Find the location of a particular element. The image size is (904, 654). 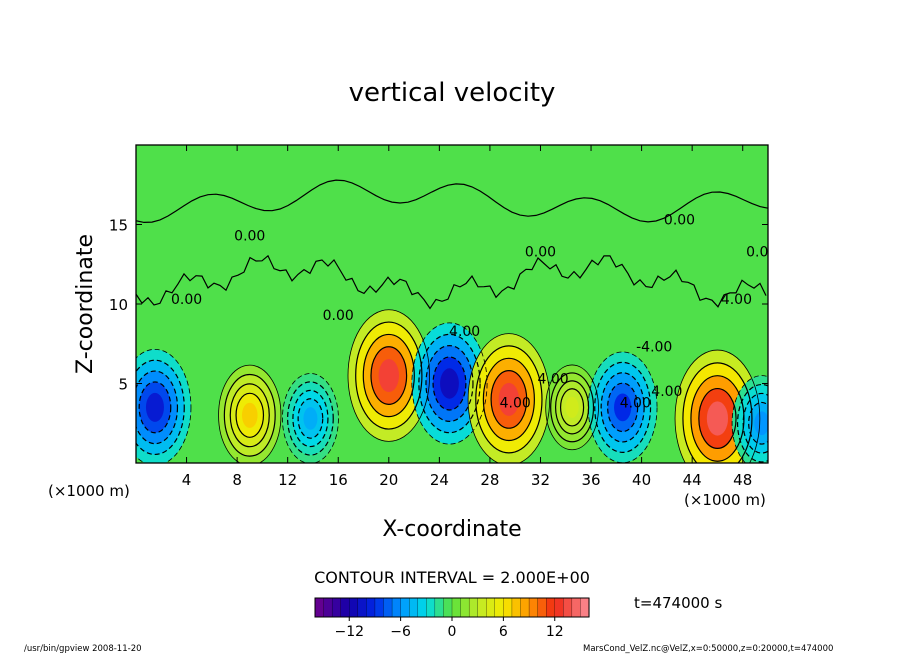

x-tick-label: 44 is located at coordinates (692, 480).